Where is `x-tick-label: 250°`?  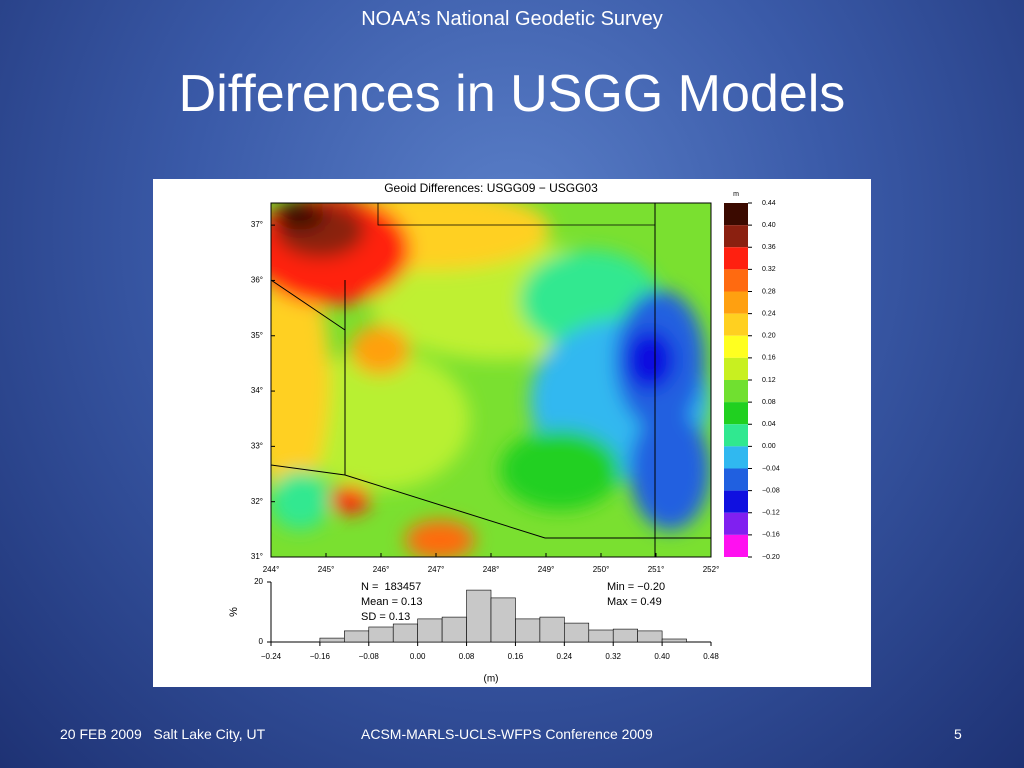 x-tick-label: 250° is located at coordinates (601, 569).